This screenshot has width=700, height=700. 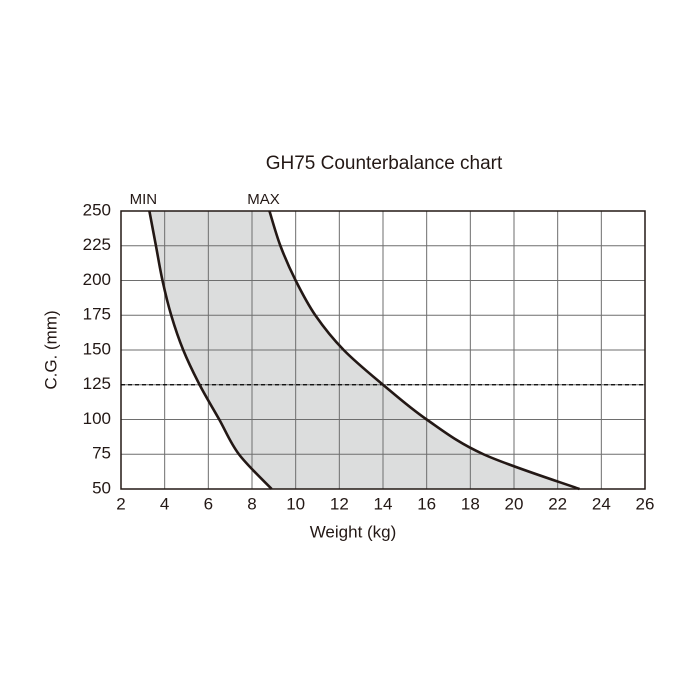 What do you see at coordinates (339, 503) in the screenshot?
I see `x-tick-label: 12` at bounding box center [339, 503].